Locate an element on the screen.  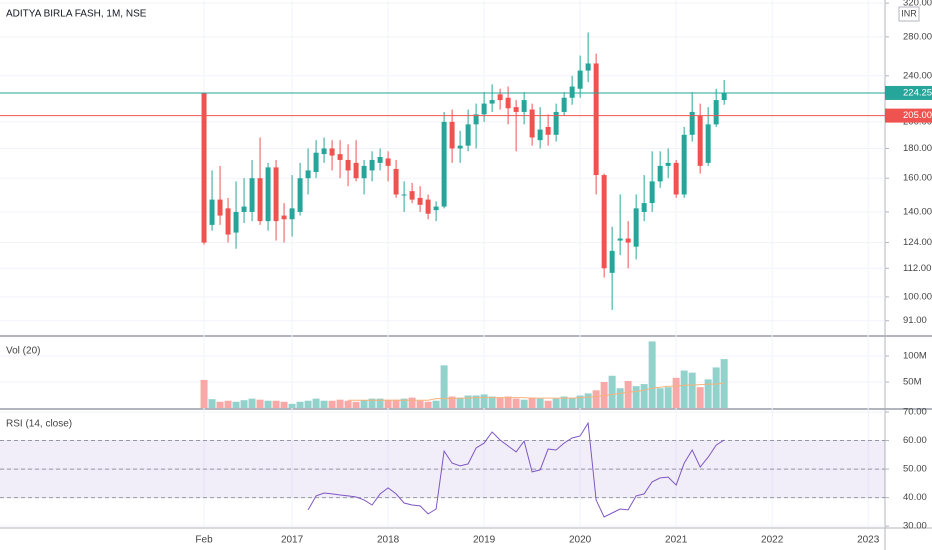
y-tick-label: 320.00 is located at coordinates (917, 4).